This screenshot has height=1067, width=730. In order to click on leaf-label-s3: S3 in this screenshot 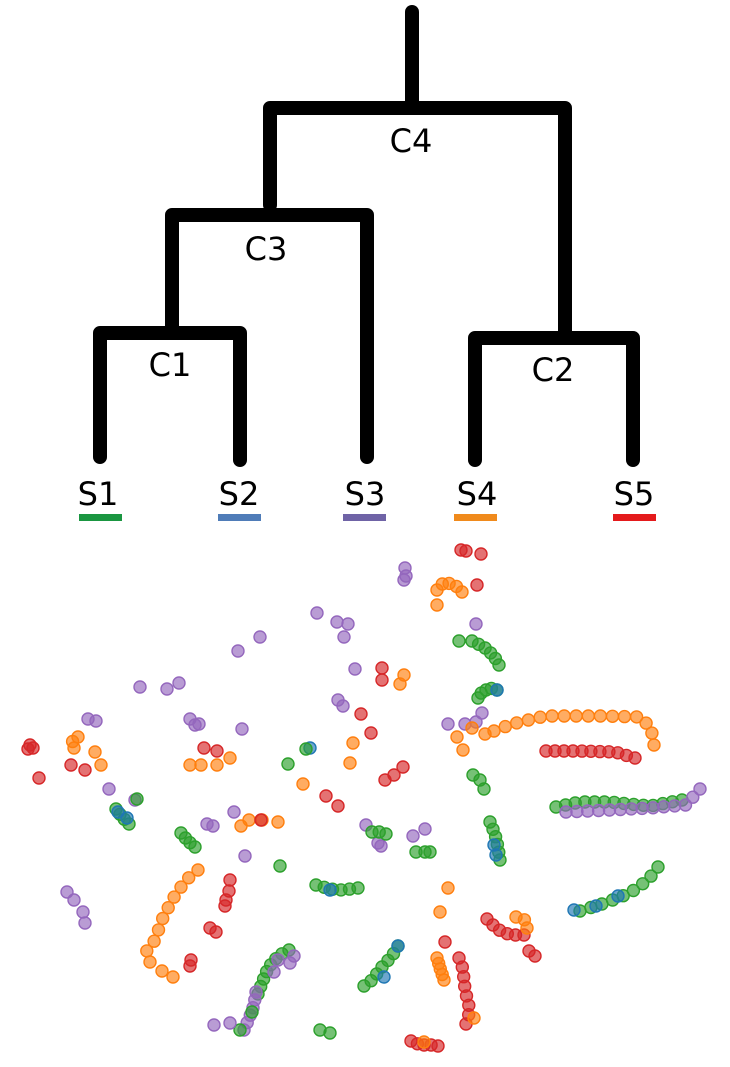, I will do `click(365, 494)`.